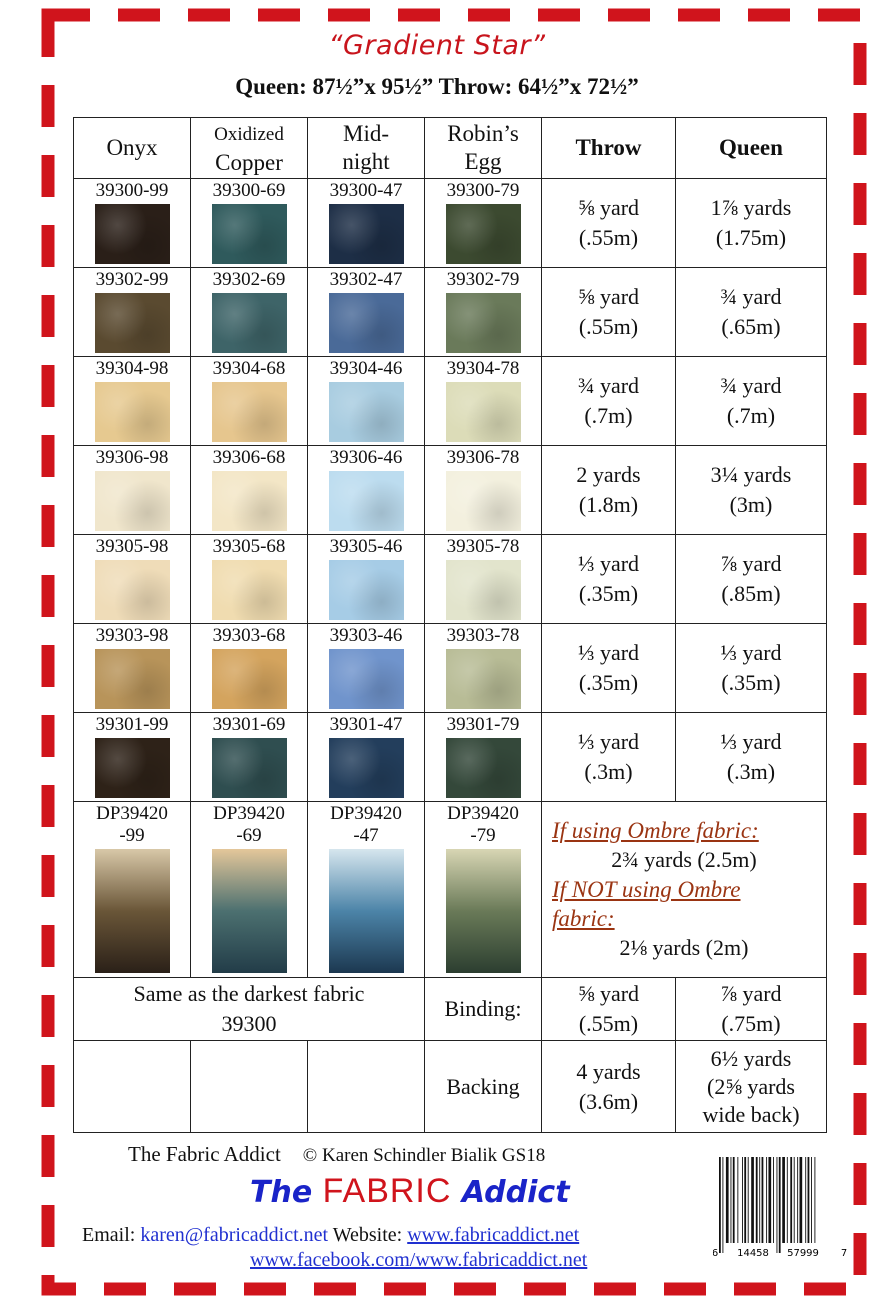 The image size is (874, 1300). Describe the element at coordinates (366, 223) in the screenshot. I see `fabric-cell: 39300-47` at that location.